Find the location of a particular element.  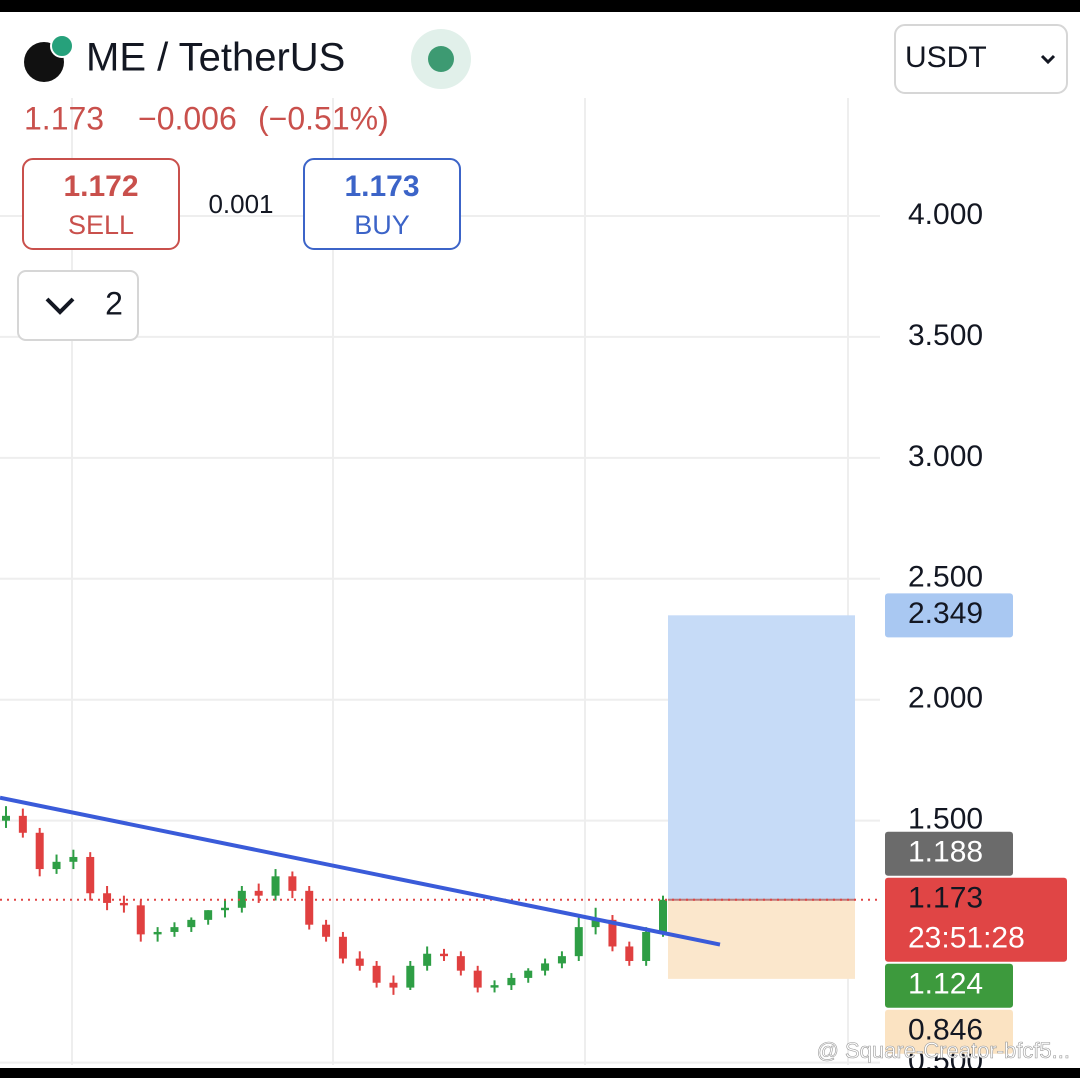

currency: USDT is located at coordinates (946, 57).